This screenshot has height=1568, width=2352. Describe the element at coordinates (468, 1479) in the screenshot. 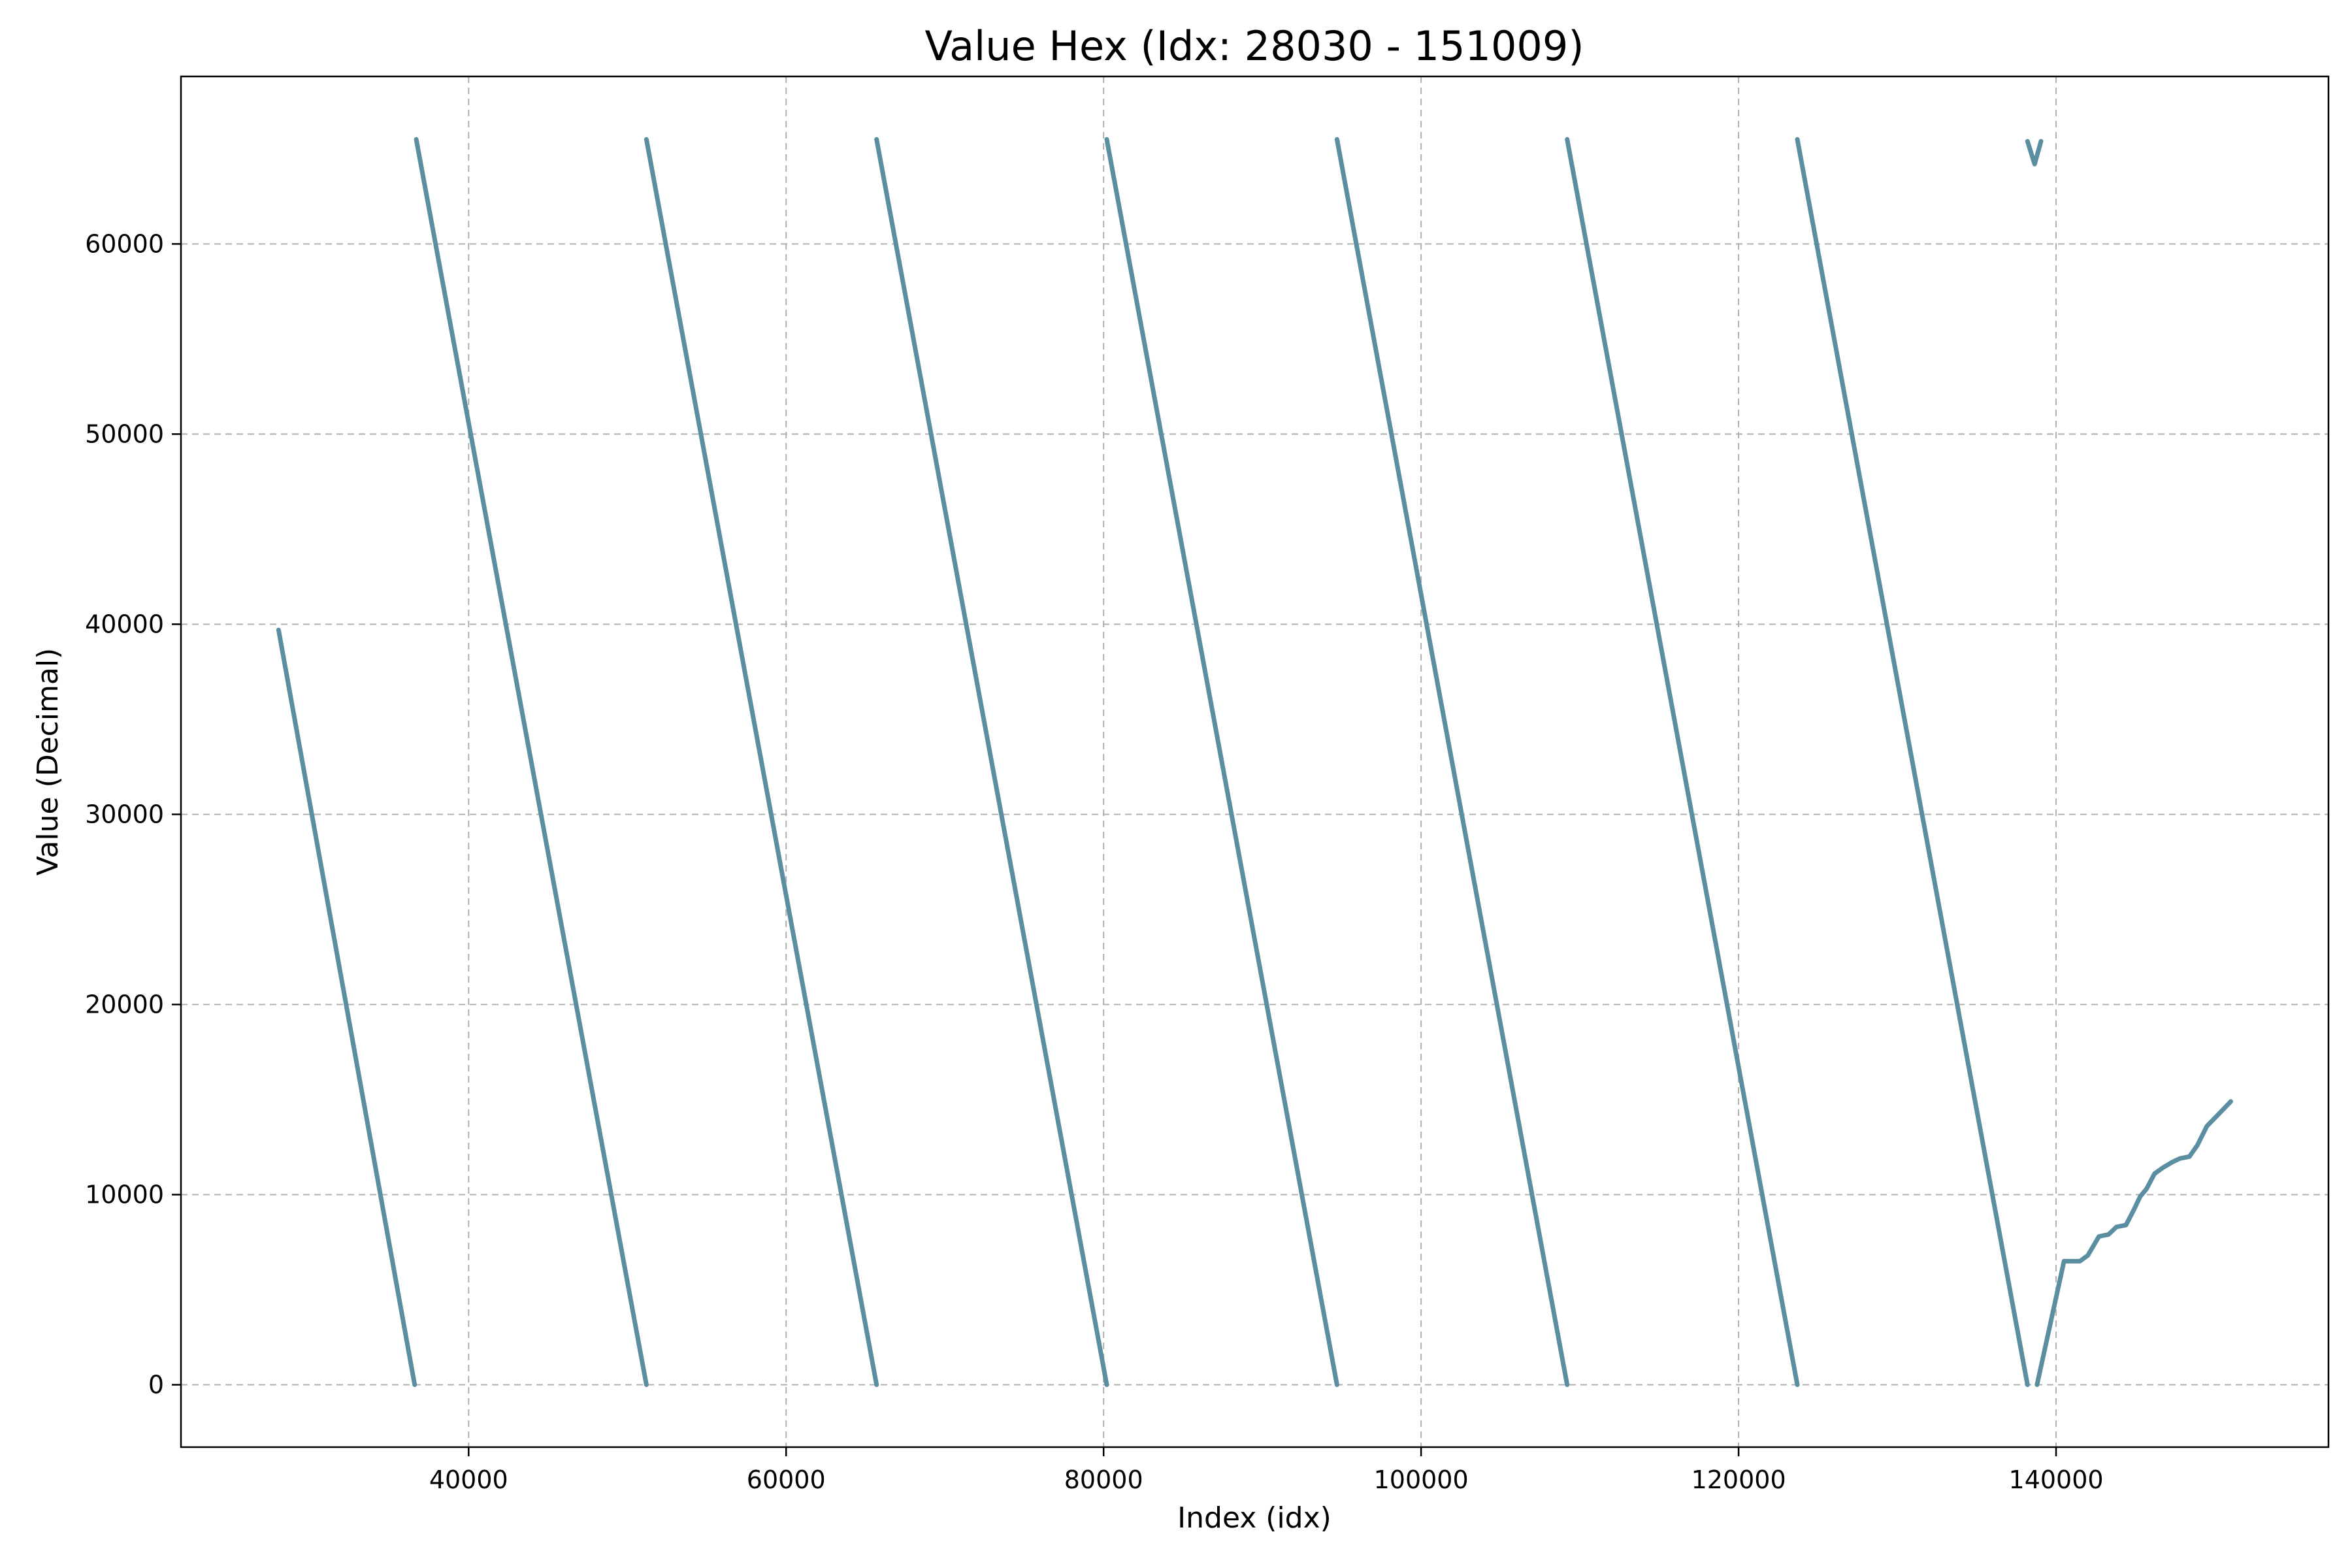

I see `x-tick-label: 40000` at that location.